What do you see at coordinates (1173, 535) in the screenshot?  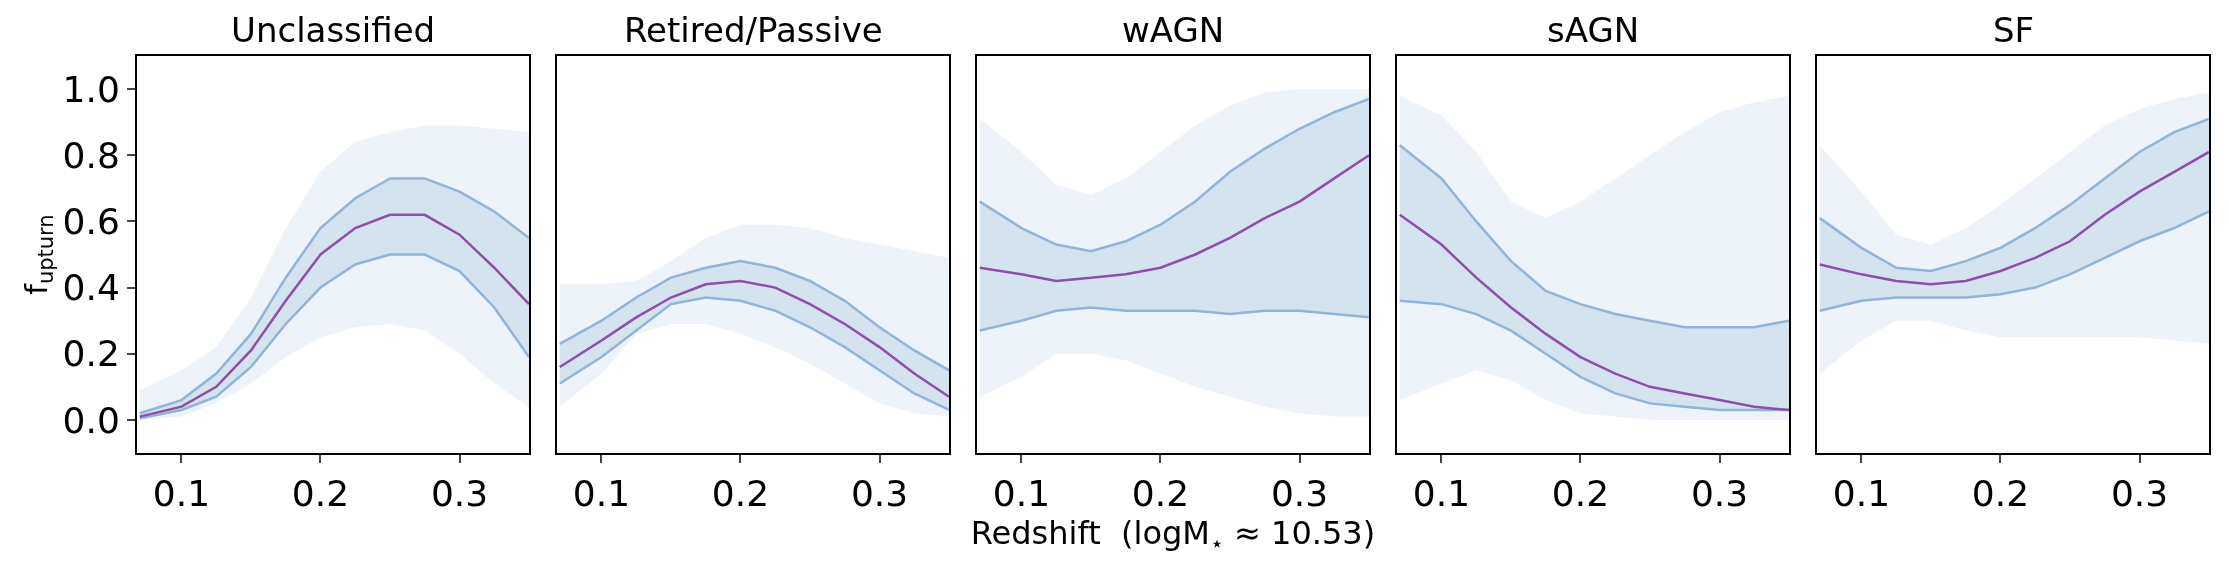 I see `x-axis-title: Redshift (logM$_{⋆}$ ≈ 10.53)` at bounding box center [1173, 535].